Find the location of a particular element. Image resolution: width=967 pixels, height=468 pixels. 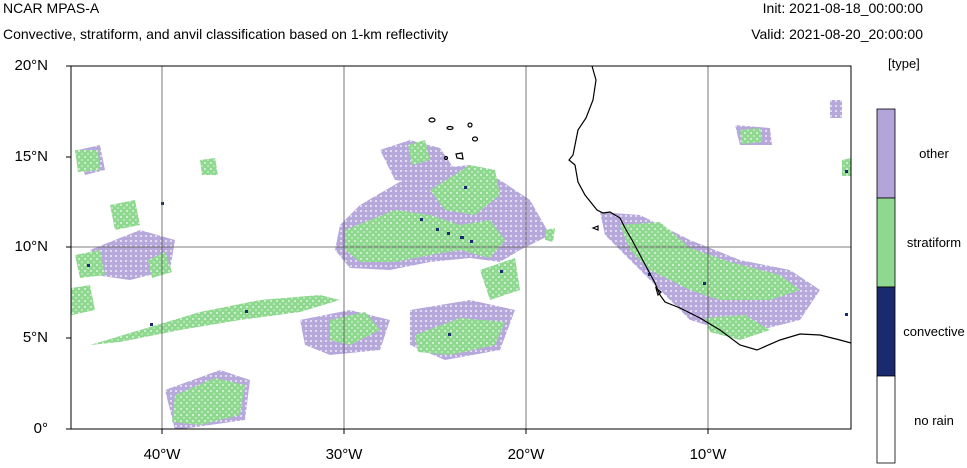

legend-label-convective: convective is located at coordinates (934, 331).